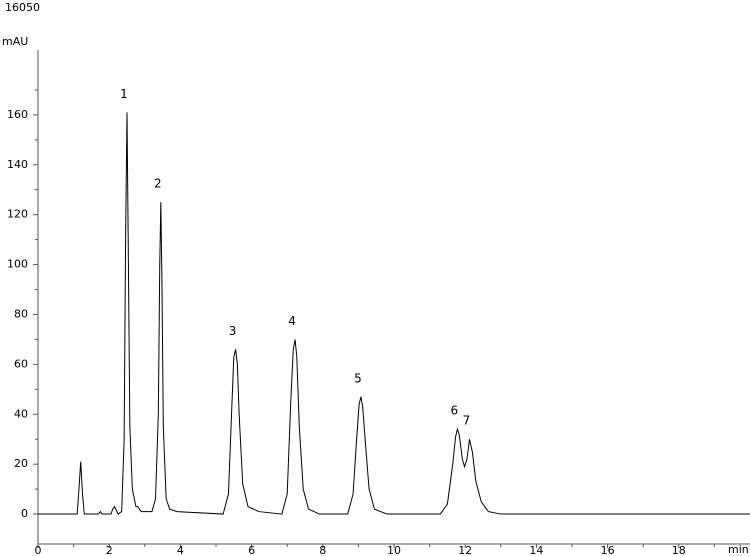  Describe the element at coordinates (738, 549) in the screenshot. I see `x-axis-label: min` at that location.